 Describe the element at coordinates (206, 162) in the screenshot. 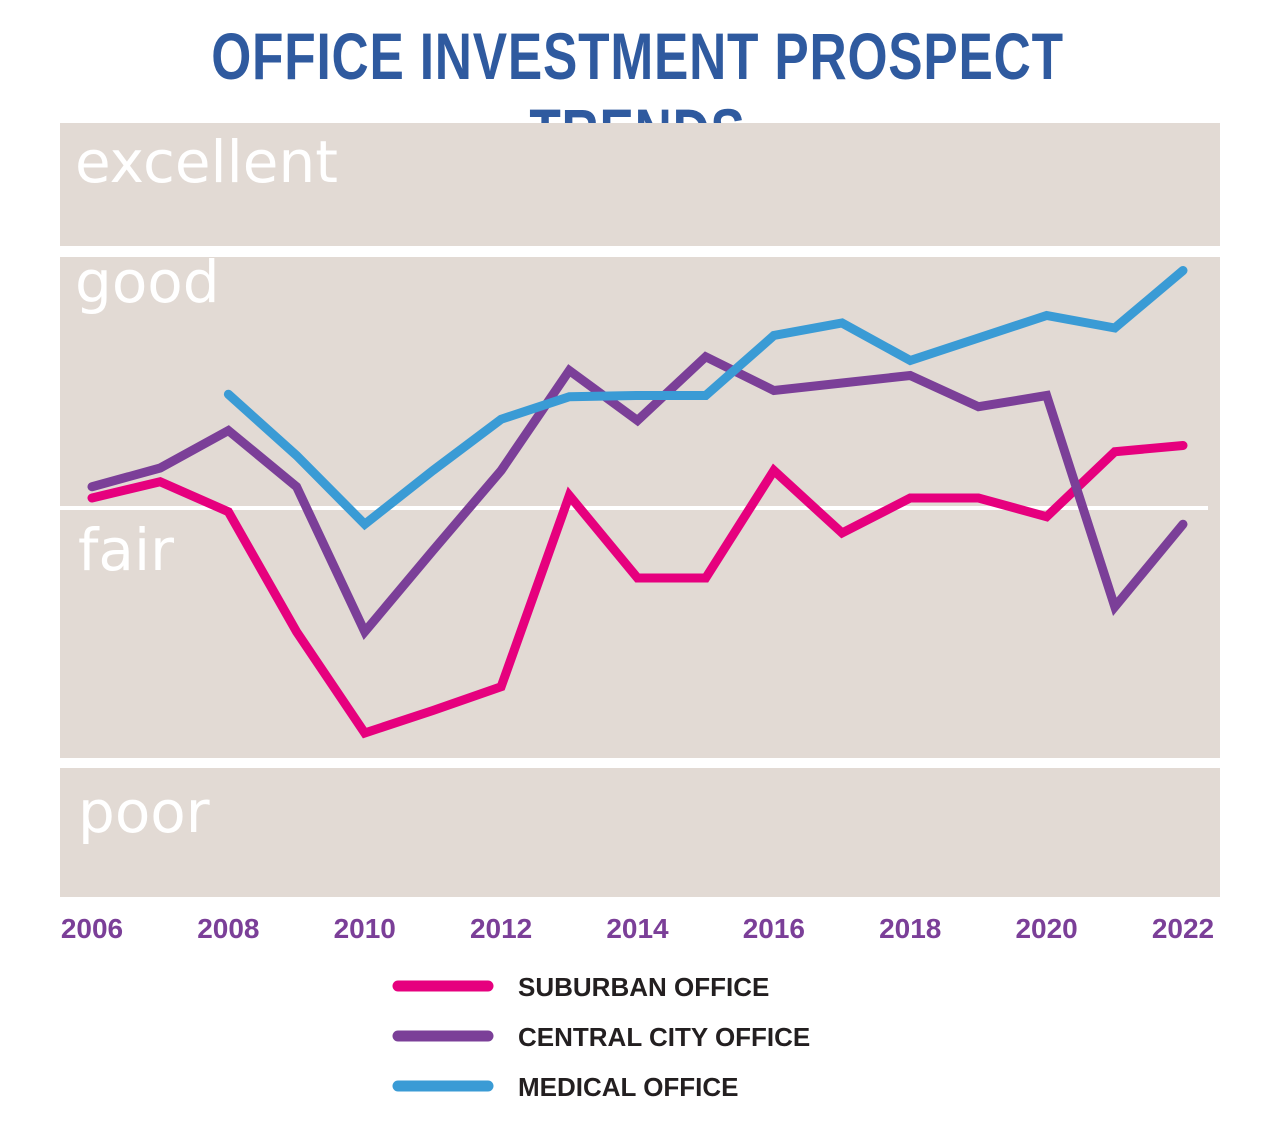

I see `band-label-excellent: excellent` at that location.